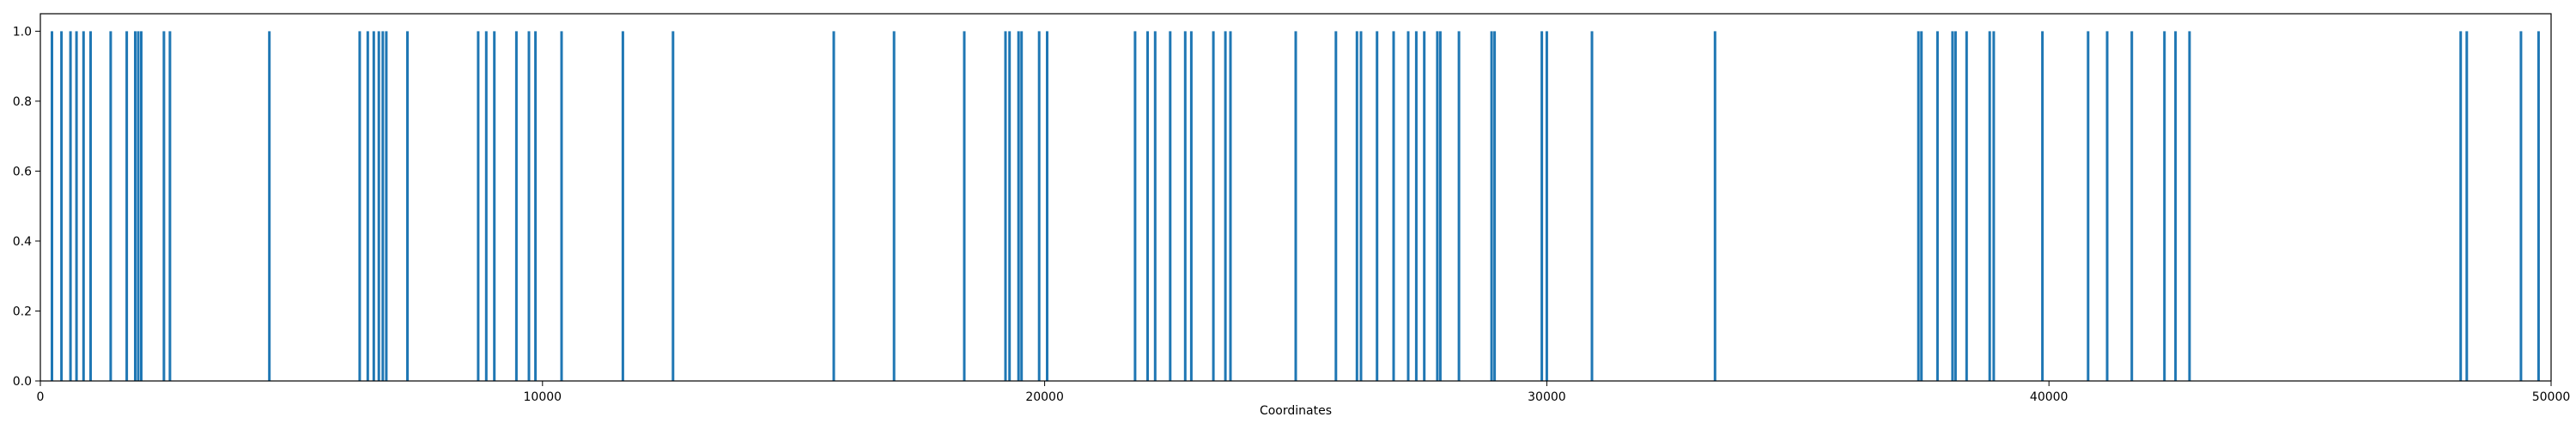  I want to click on x-axis-label: Coordinates, so click(1296, 411).